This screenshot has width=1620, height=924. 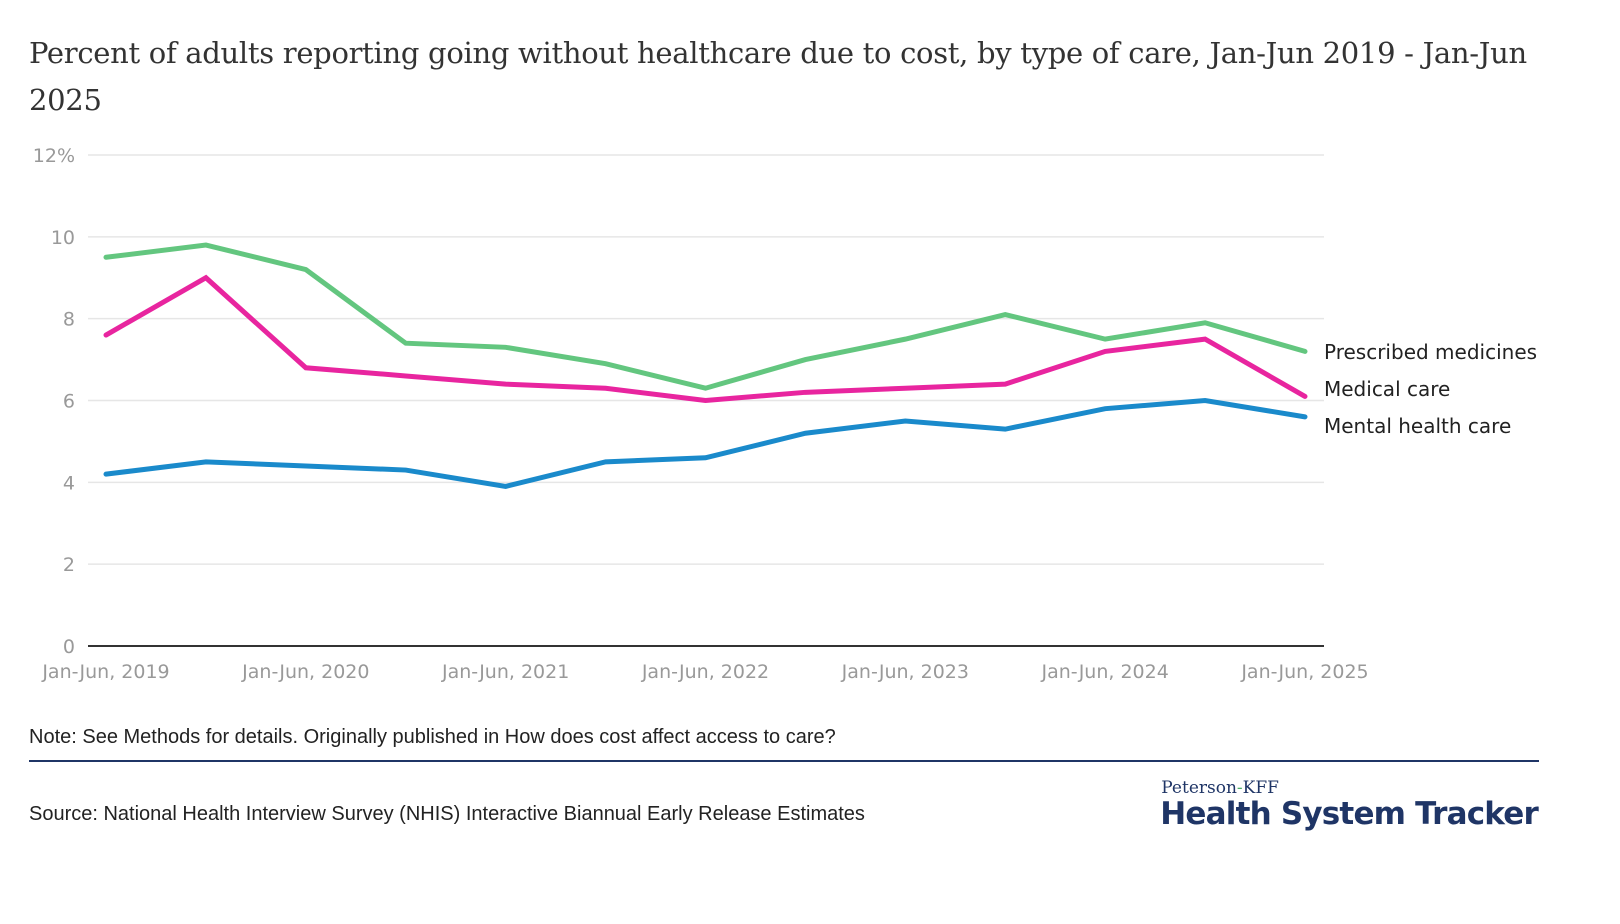 I want to click on series-line-medical-care, so click(x=705, y=339).